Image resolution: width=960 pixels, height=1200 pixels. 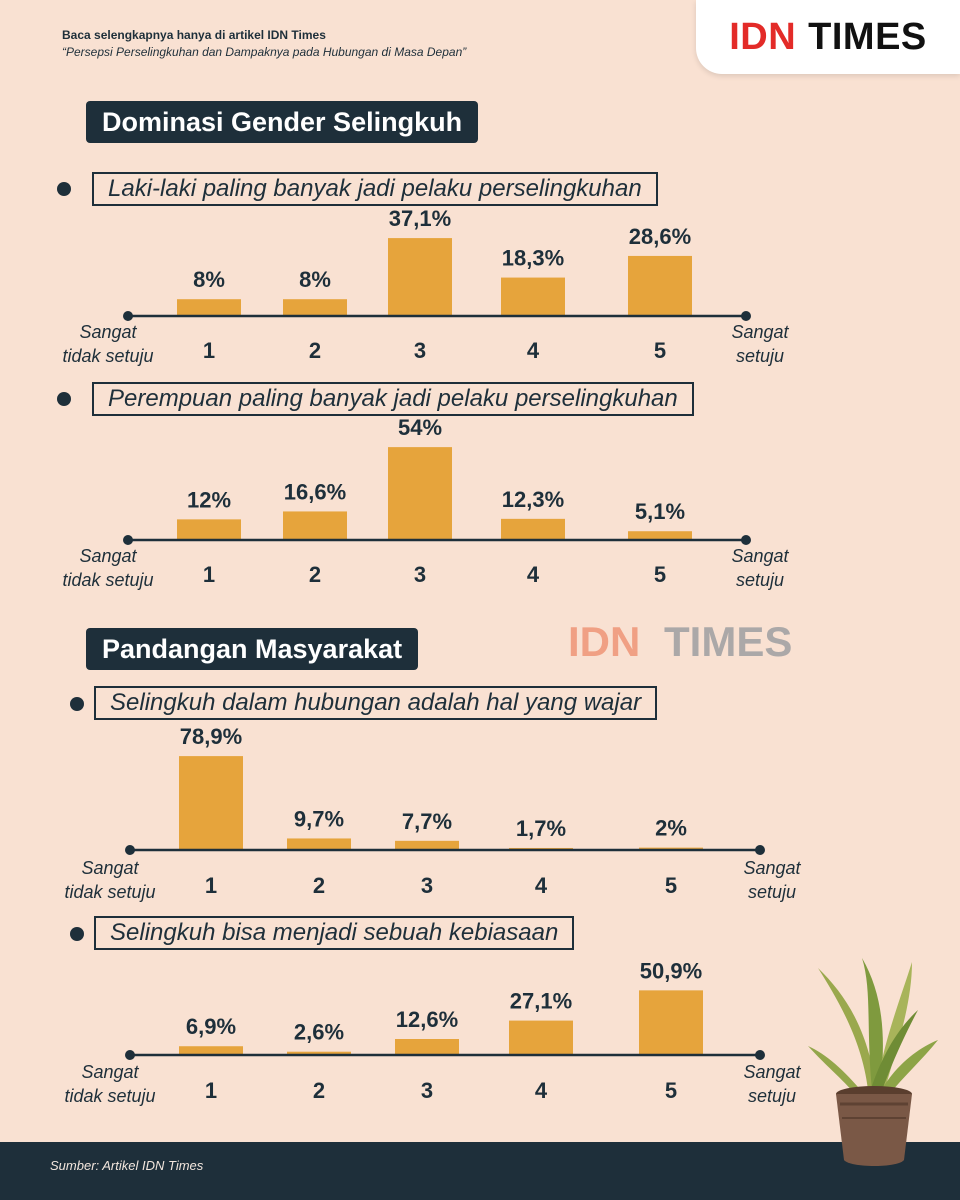 I want to click on question-box-4: Selingkuh bisa menjadi sebuah kebiasaan, so click(x=334, y=933).